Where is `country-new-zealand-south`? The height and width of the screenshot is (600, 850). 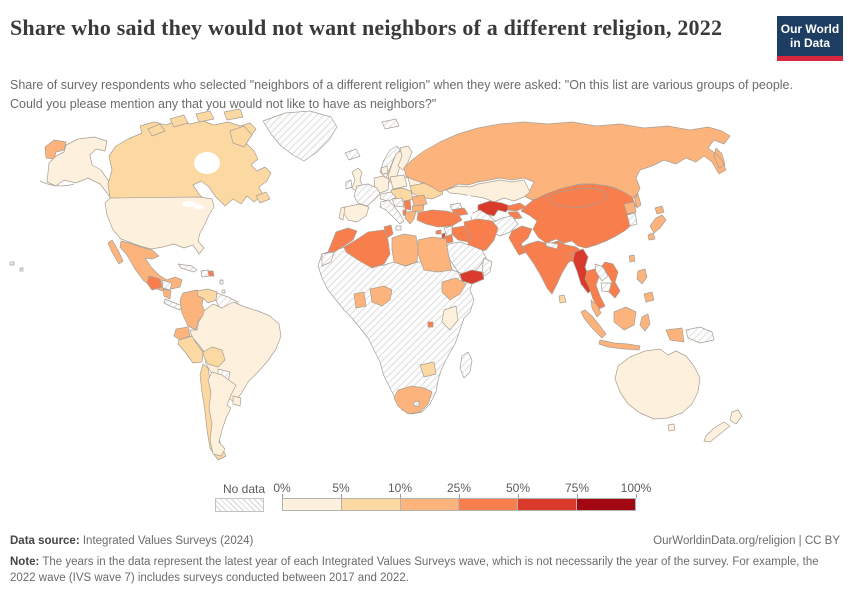 country-new-zealand-south is located at coordinates (717, 432).